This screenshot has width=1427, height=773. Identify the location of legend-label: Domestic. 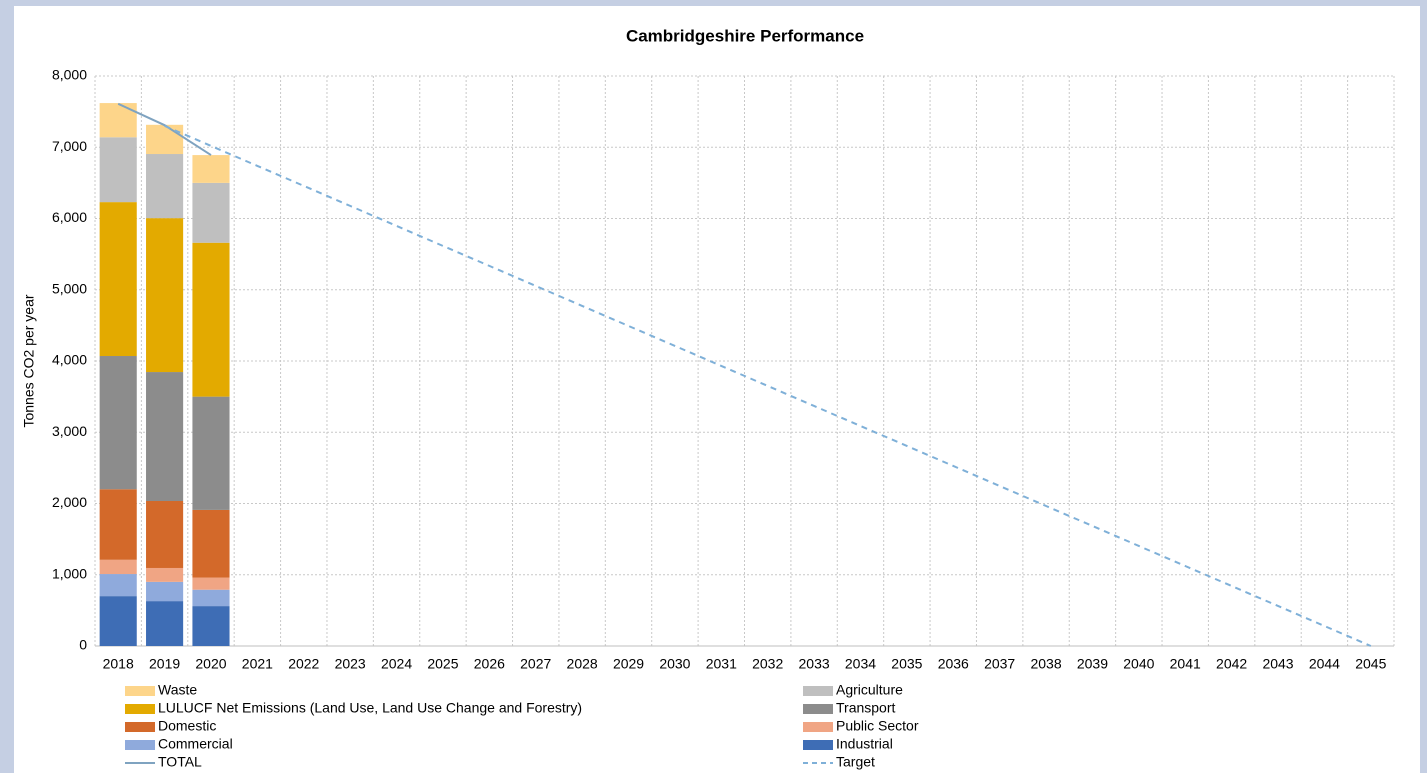
(187, 726).